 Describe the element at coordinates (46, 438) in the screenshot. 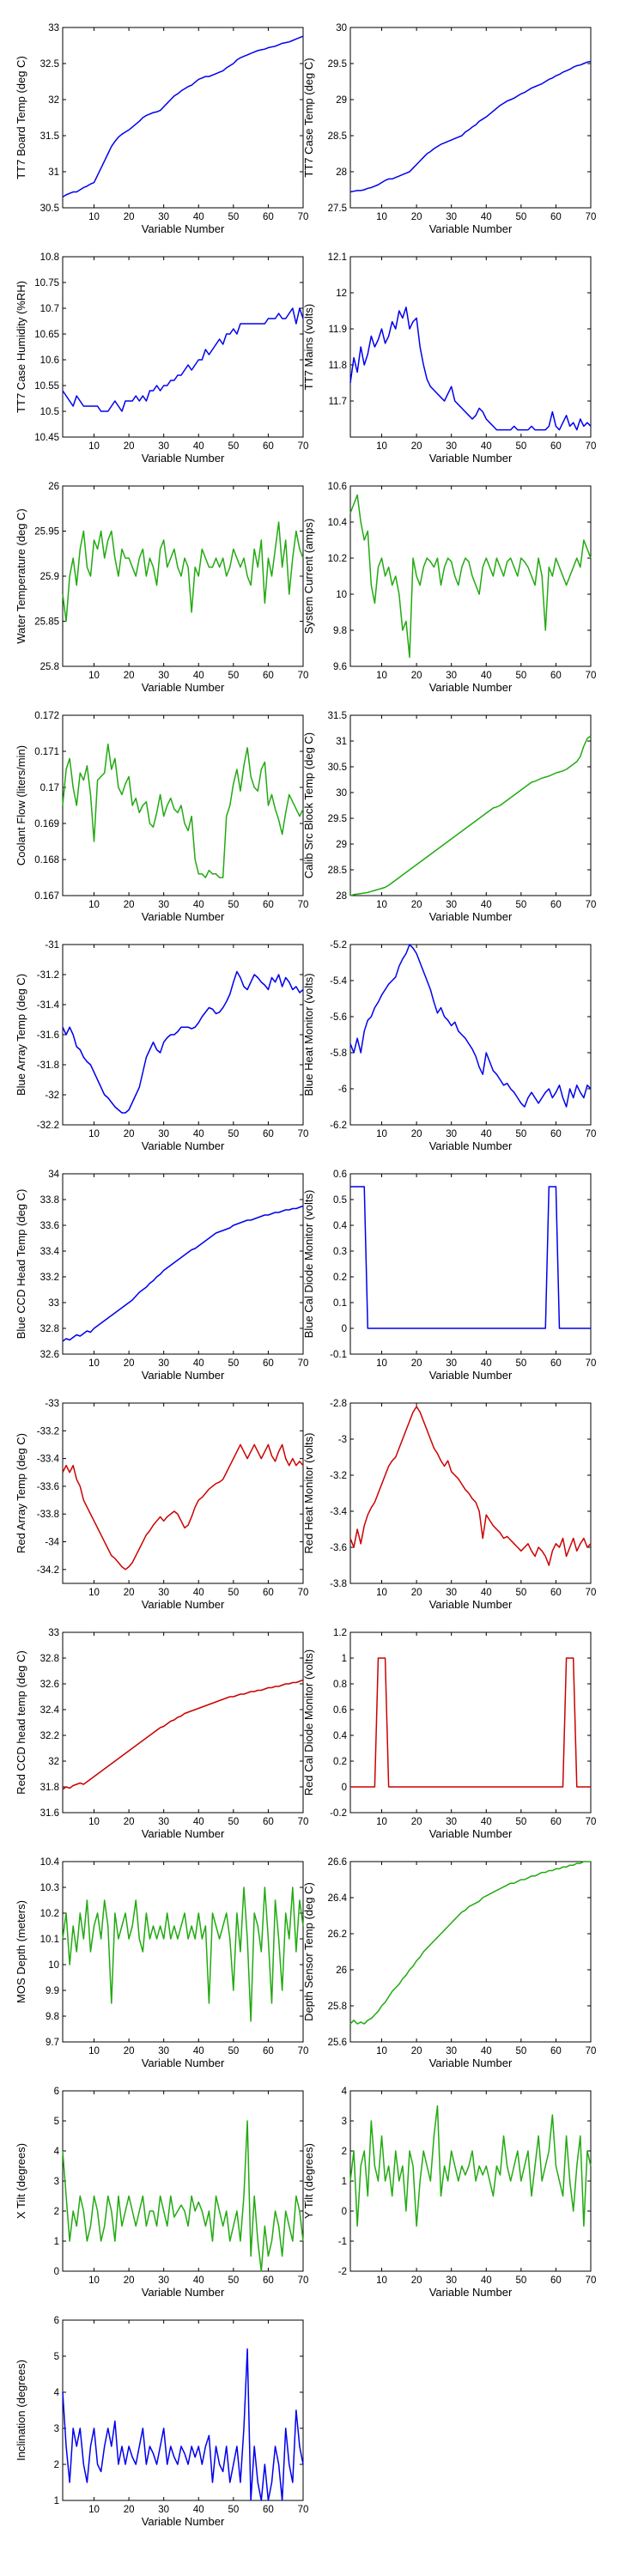

I see `y-tick-label: 10.45` at that location.